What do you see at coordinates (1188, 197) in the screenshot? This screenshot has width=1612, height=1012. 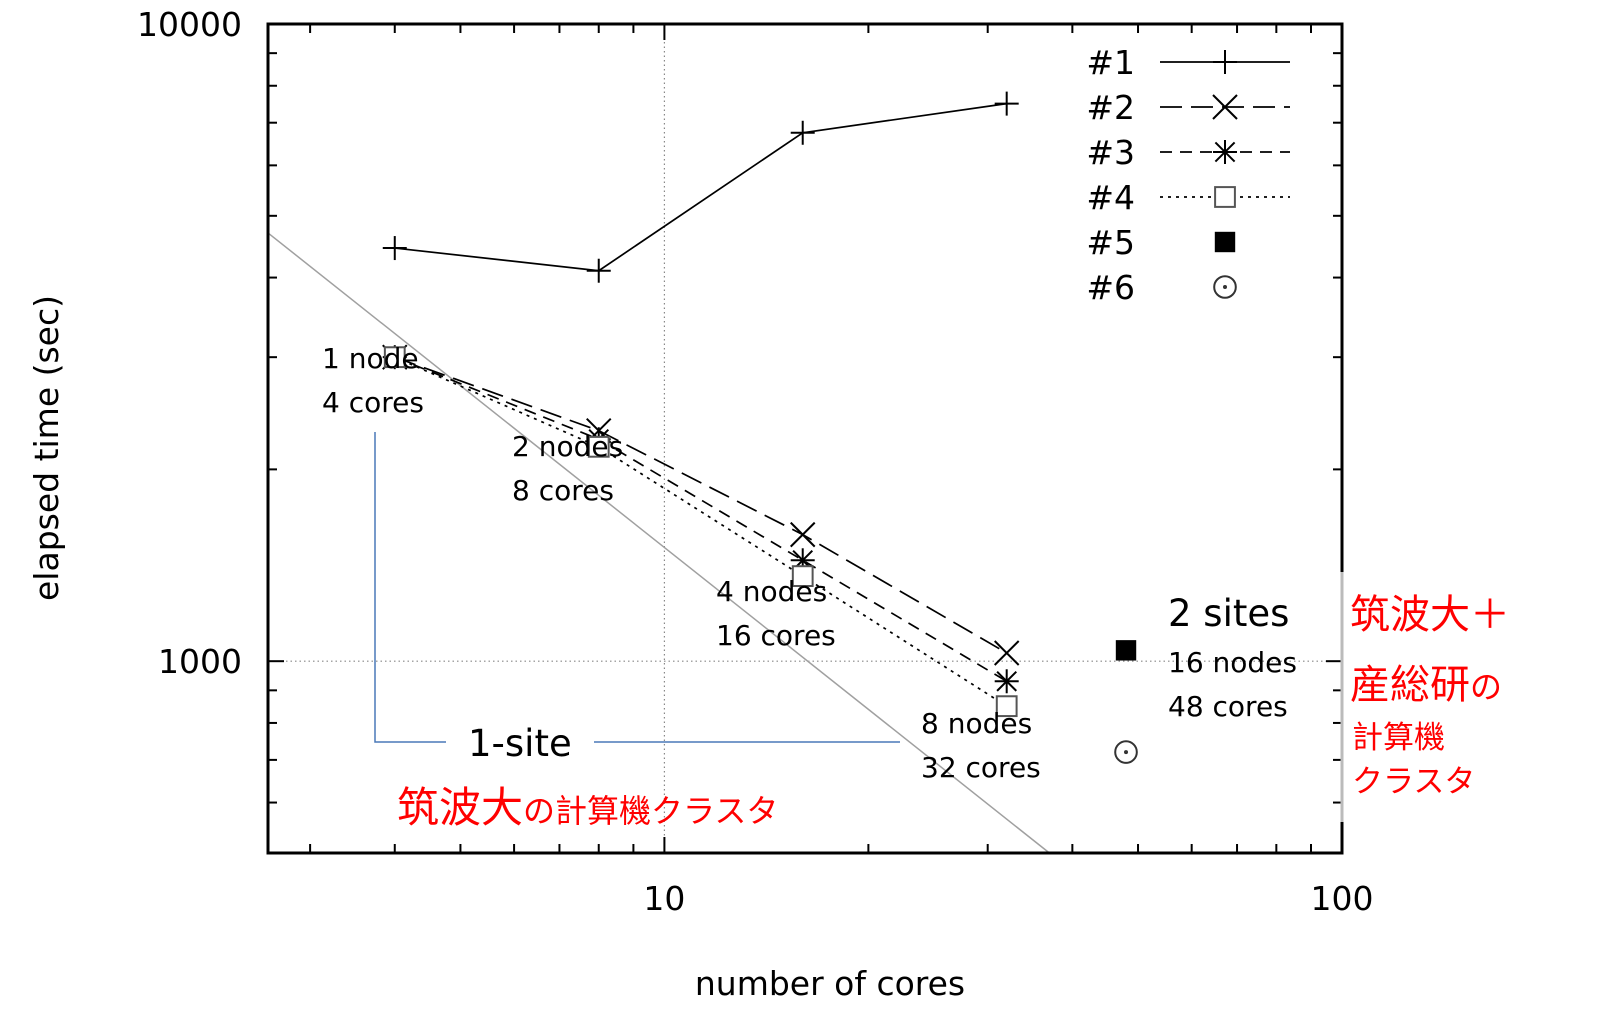 I see `legend-entry: #4` at bounding box center [1188, 197].